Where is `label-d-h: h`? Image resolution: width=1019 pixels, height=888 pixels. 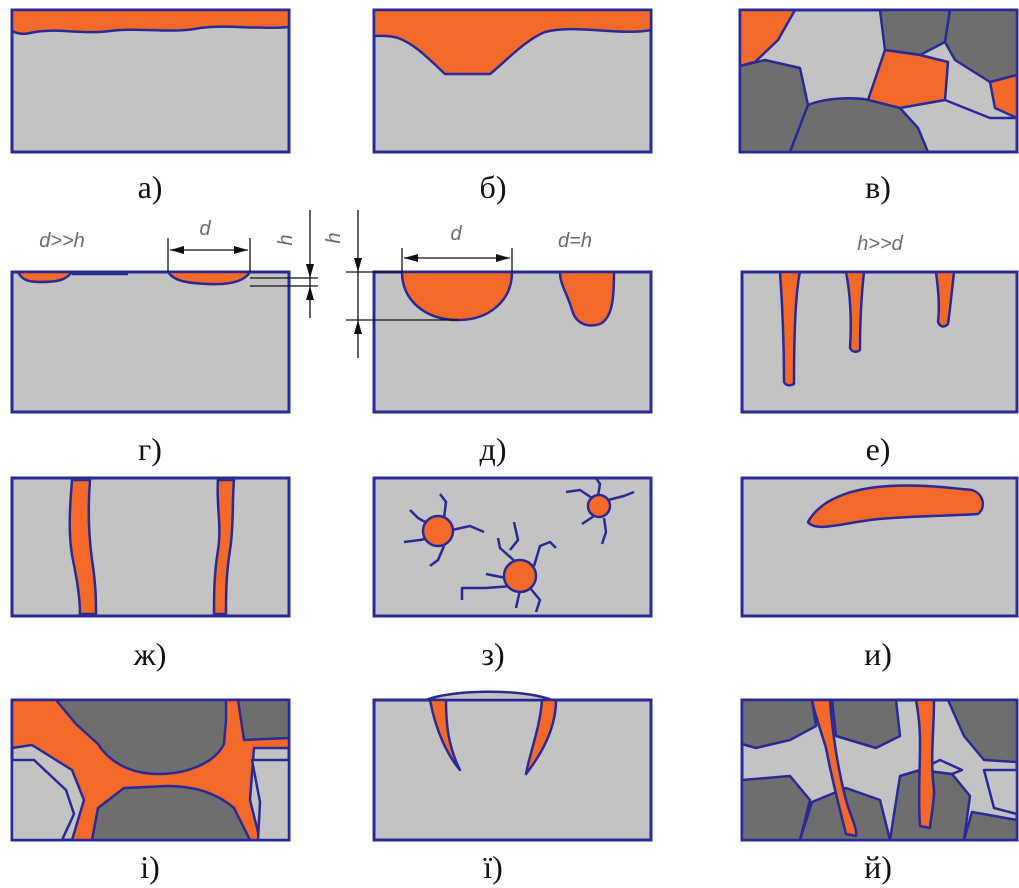 label-d-h: h is located at coordinates (334, 237).